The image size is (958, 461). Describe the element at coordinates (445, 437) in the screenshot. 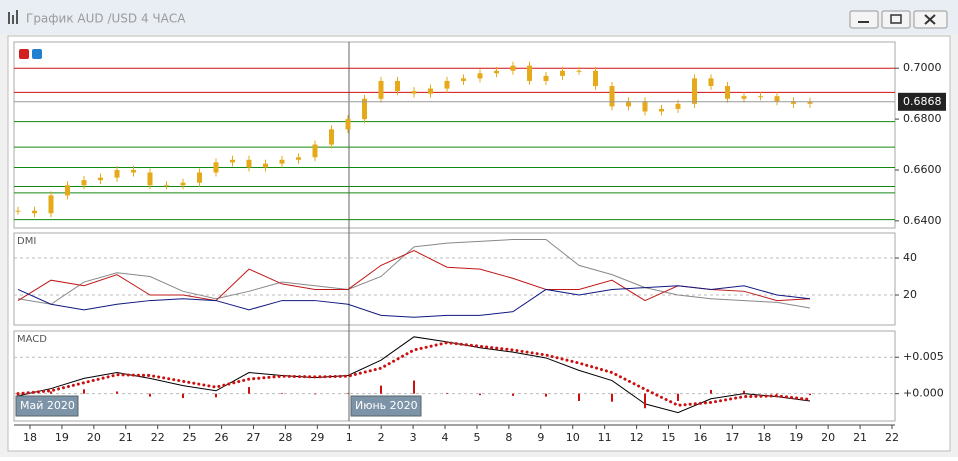

I see `x-tick-label: 4` at that location.